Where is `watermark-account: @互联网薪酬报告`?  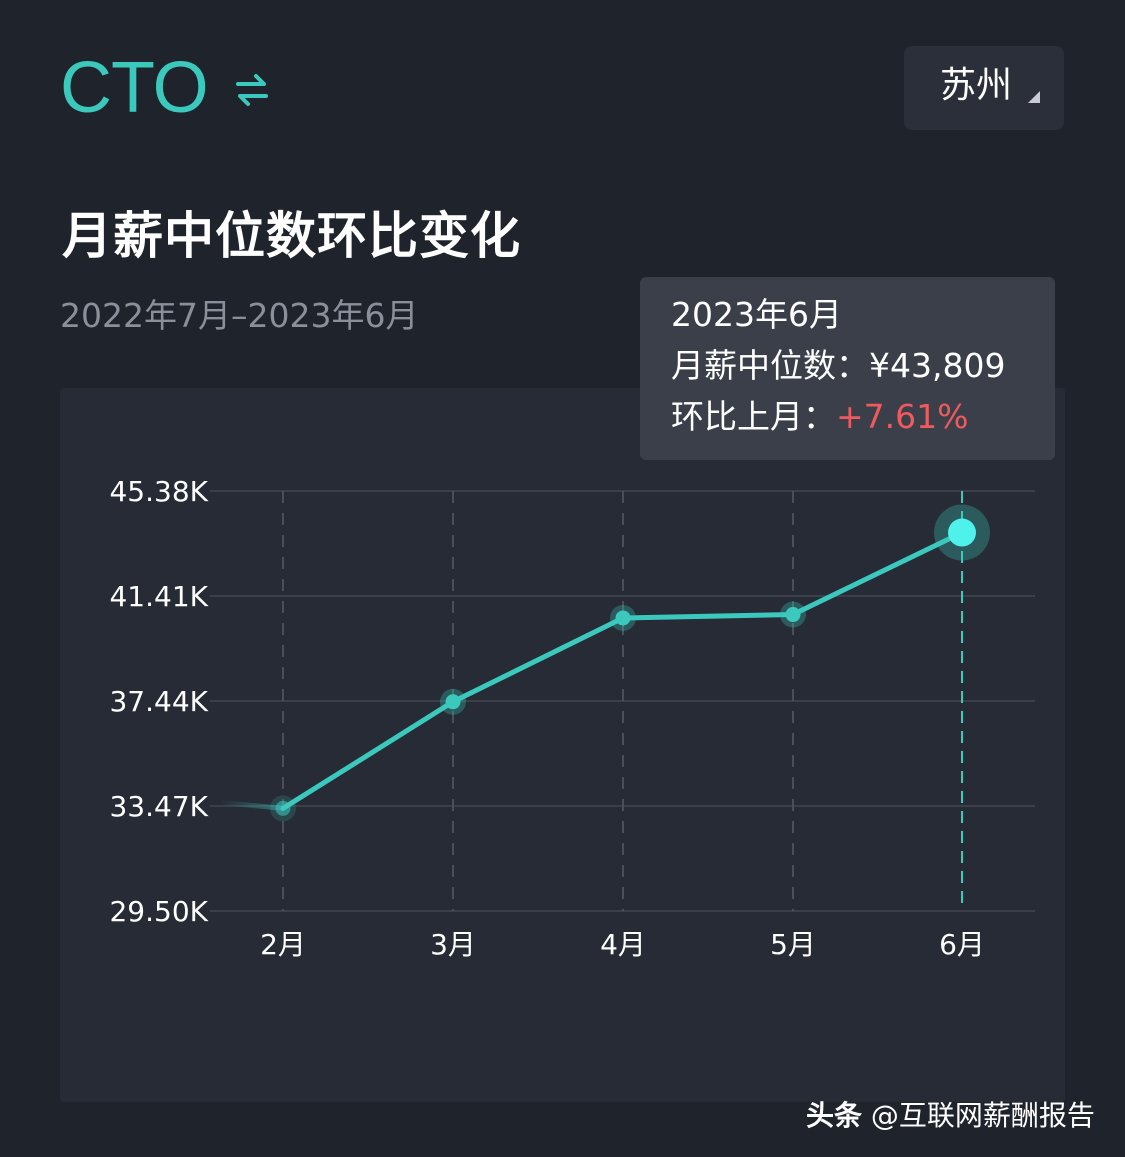 watermark-account: @互联网薪酬报告 is located at coordinates (982, 1115).